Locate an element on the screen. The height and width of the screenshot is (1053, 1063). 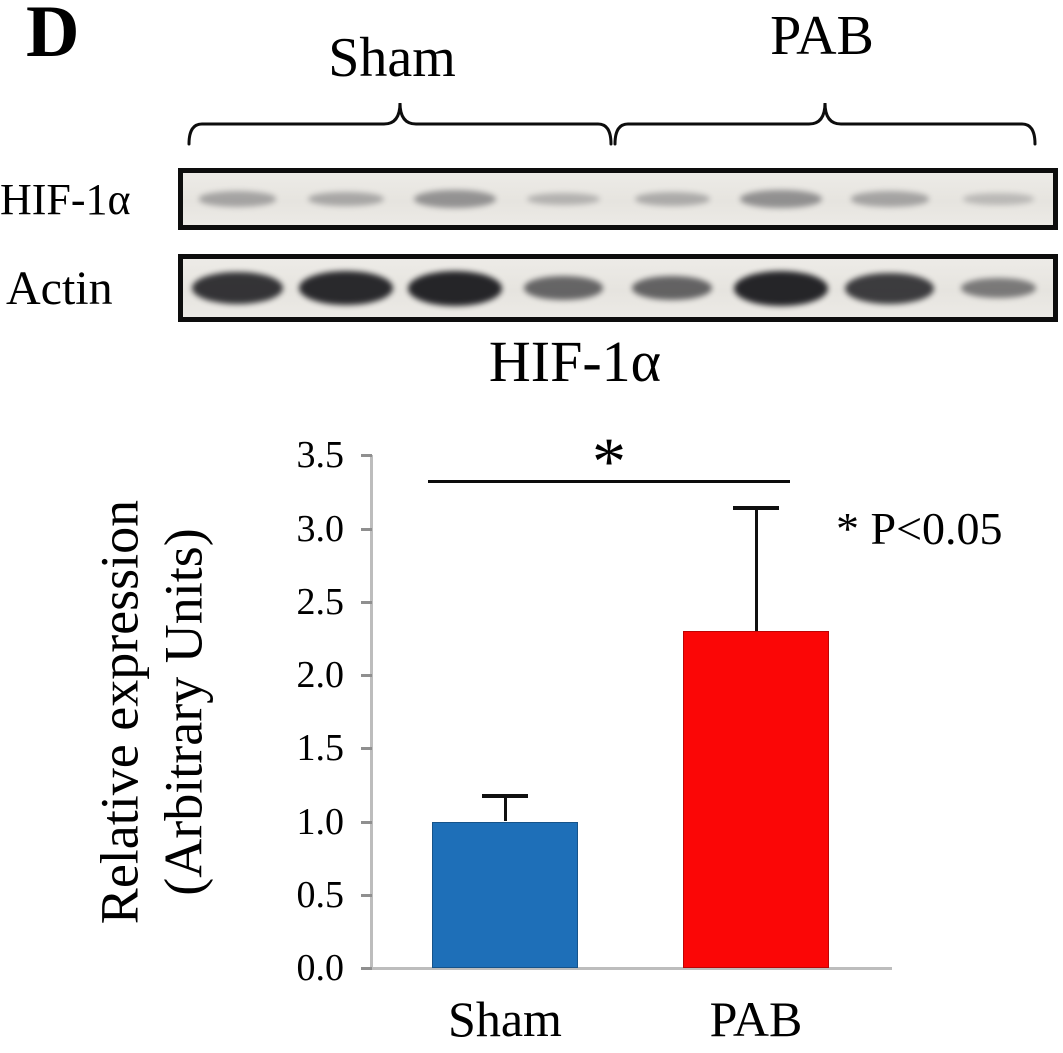
y-tick-label: 2.0 is located at coordinates (320, 675).